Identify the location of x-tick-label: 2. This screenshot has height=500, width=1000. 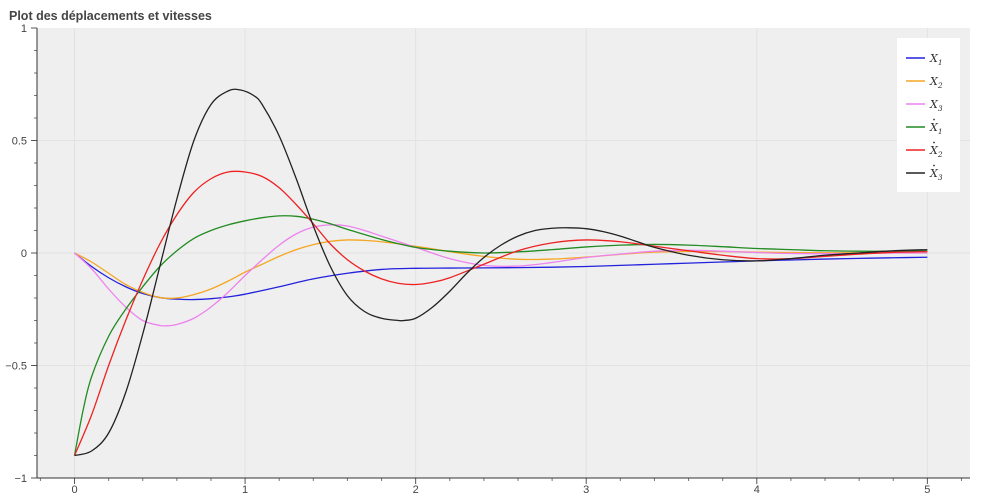
(416, 490).